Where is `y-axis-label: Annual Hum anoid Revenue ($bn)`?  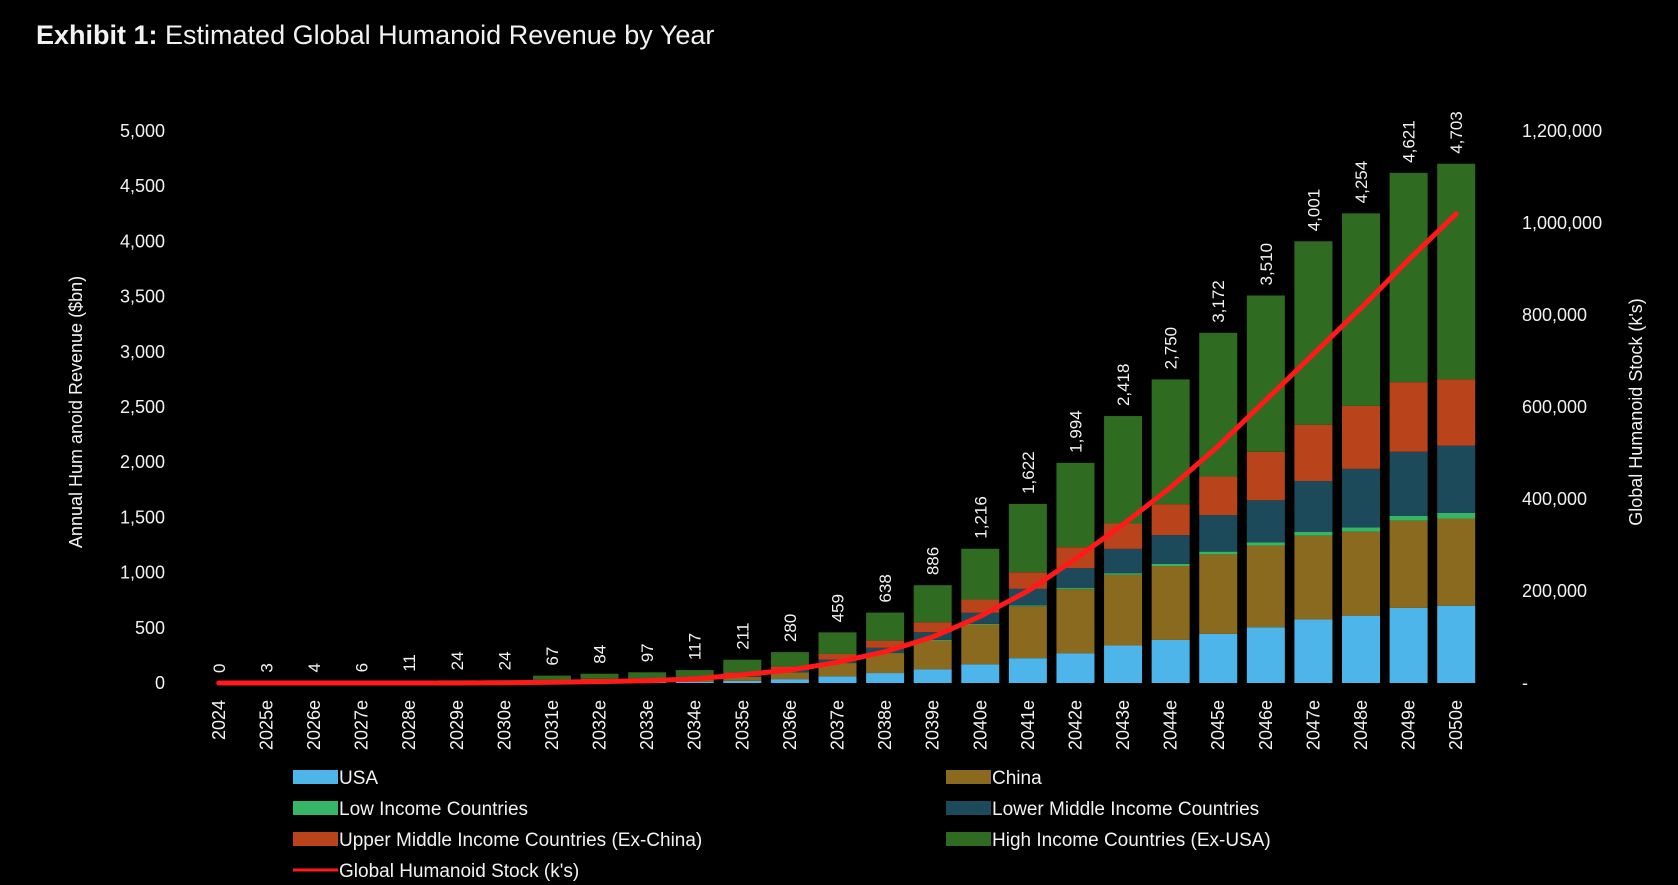
y-axis-label: Annual Hum anoid Revenue ($bn) is located at coordinates (76, 412).